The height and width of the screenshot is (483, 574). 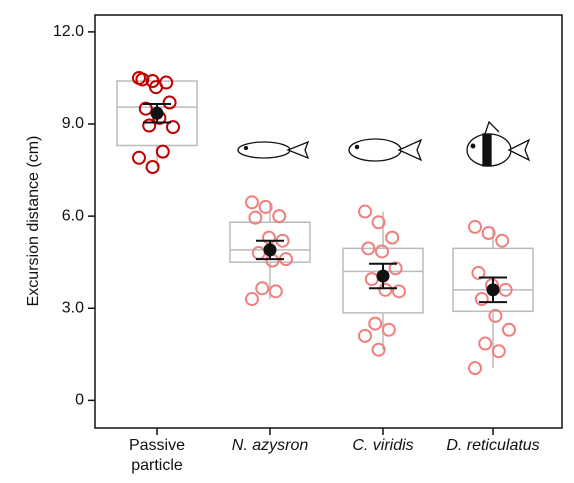 I want to click on fish-icons, so click(x=384, y=143).